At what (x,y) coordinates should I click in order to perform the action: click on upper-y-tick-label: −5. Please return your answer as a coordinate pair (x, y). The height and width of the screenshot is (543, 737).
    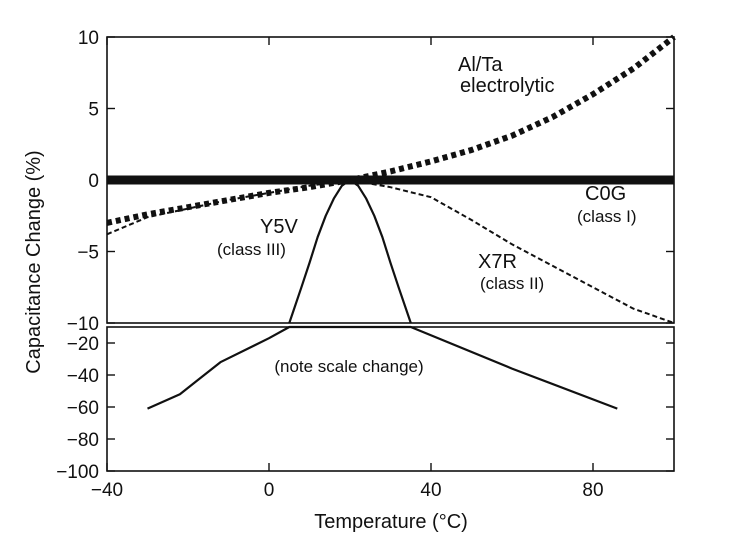
    Looking at the image, I should click on (88, 253).